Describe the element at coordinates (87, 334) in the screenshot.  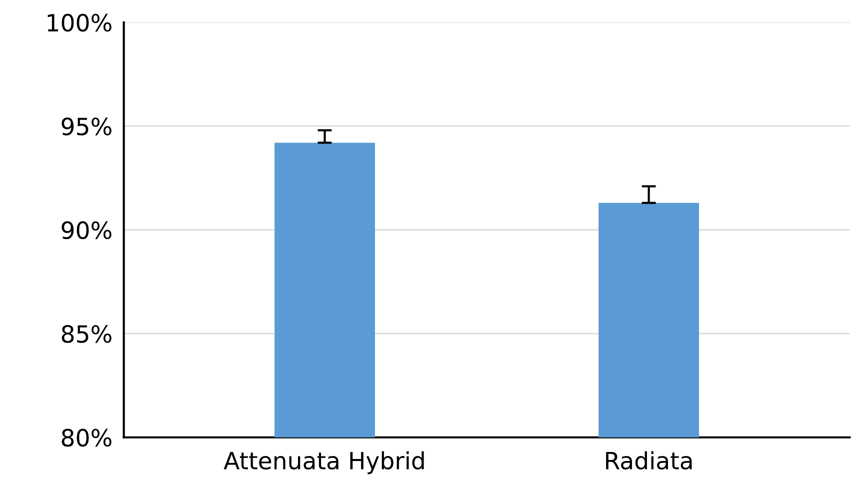
I see `y-tick-label: 85%` at that location.